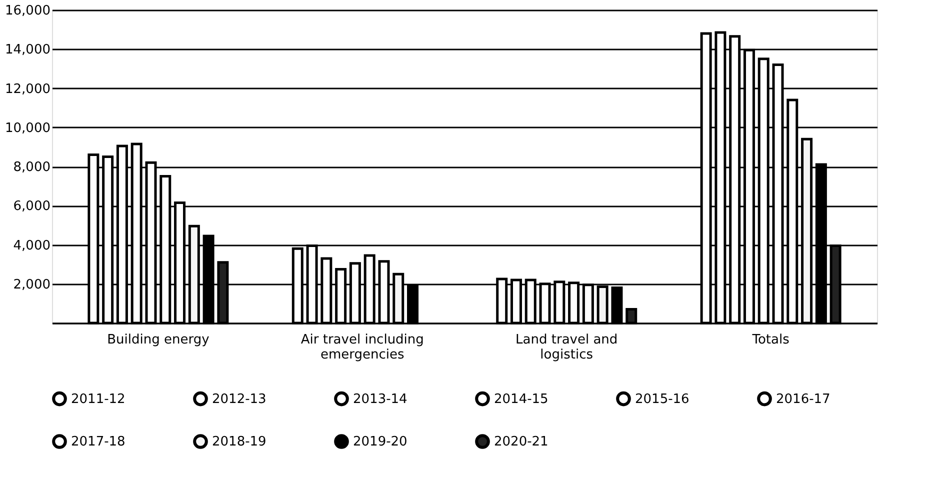 This screenshot has width=943, height=493. Describe the element at coordinates (27, 128) in the screenshot. I see `y-tick-label: 10,000` at that location.